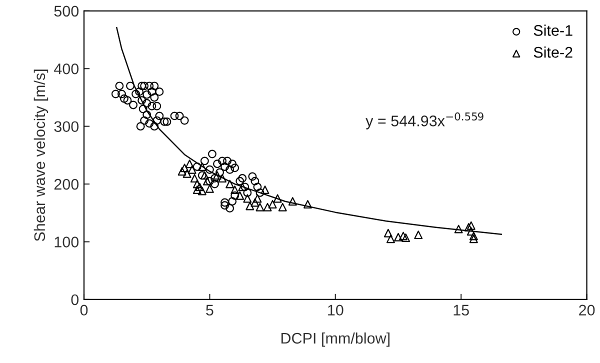 This screenshot has width=600, height=363. What do you see at coordinates (66, 242) in the screenshot?
I see `y-tick-label: 100` at bounding box center [66, 242].